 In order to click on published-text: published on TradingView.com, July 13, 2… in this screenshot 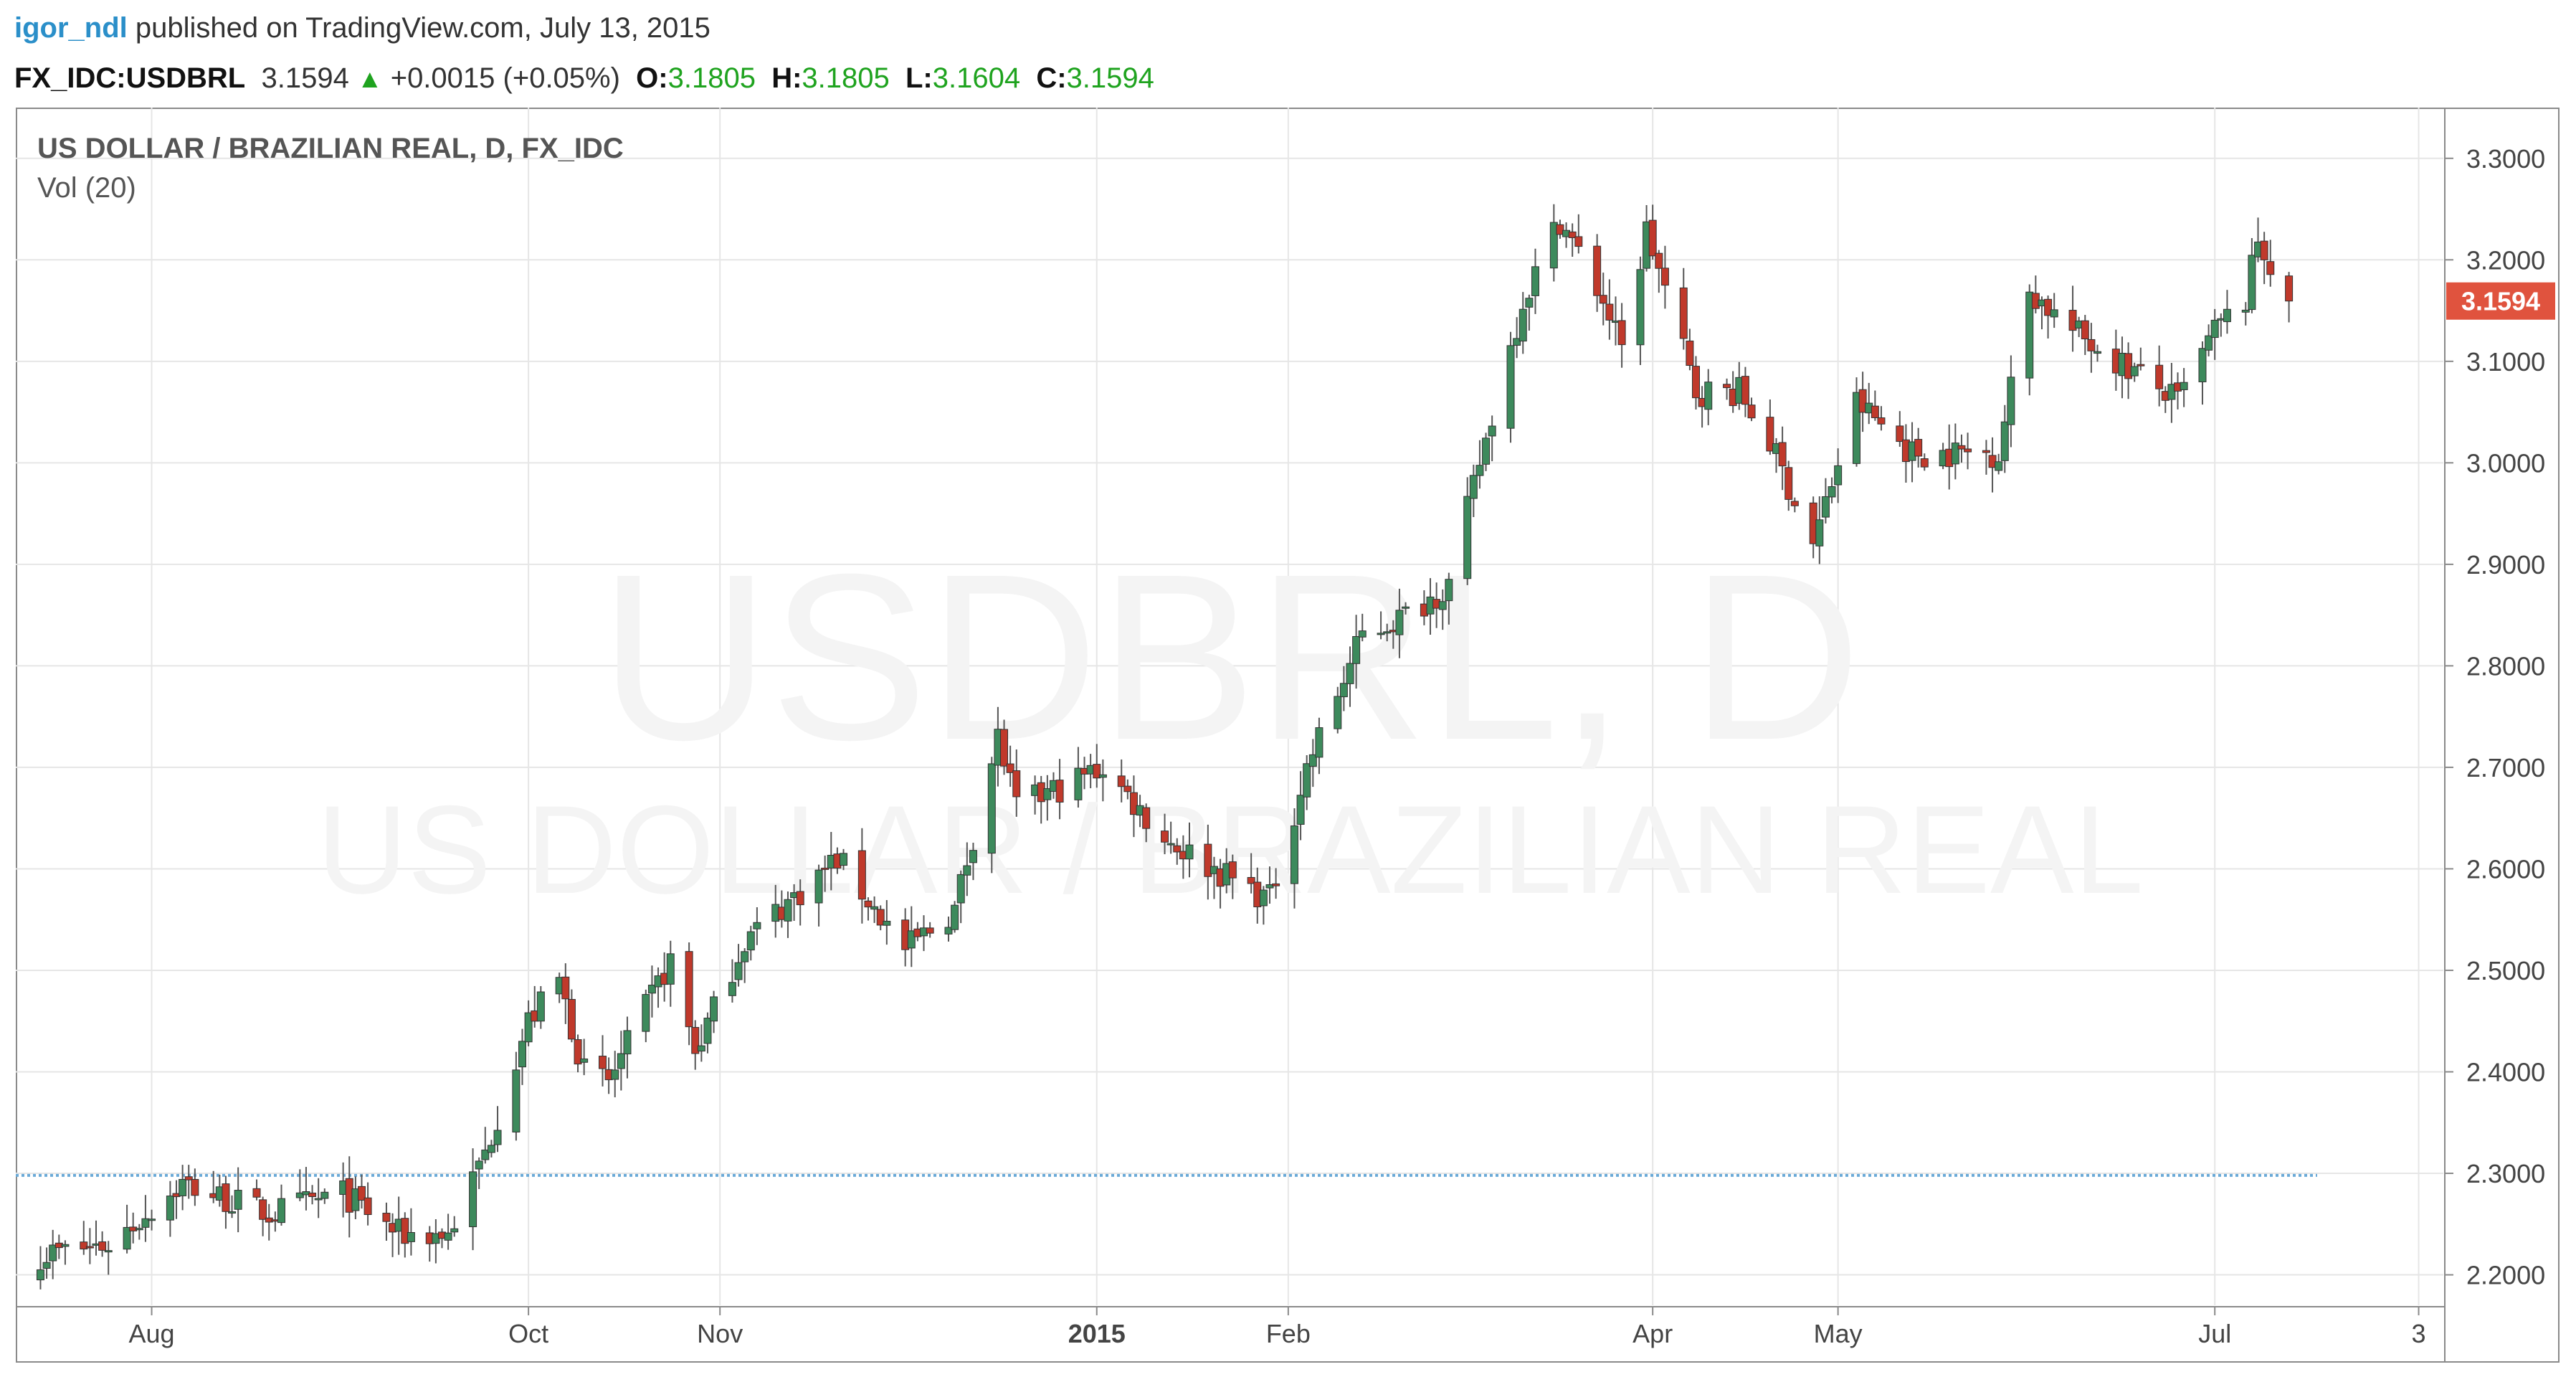, I will do `click(423, 28)`.